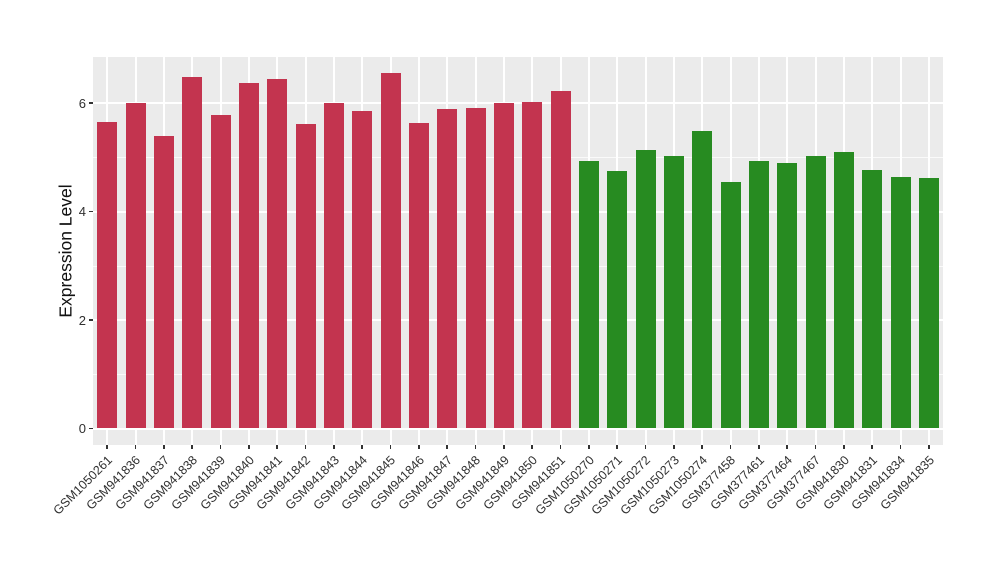 This screenshot has width=1000, height=580. What do you see at coordinates (305, 276) in the screenshot?
I see `bar-GSM941842` at bounding box center [305, 276].